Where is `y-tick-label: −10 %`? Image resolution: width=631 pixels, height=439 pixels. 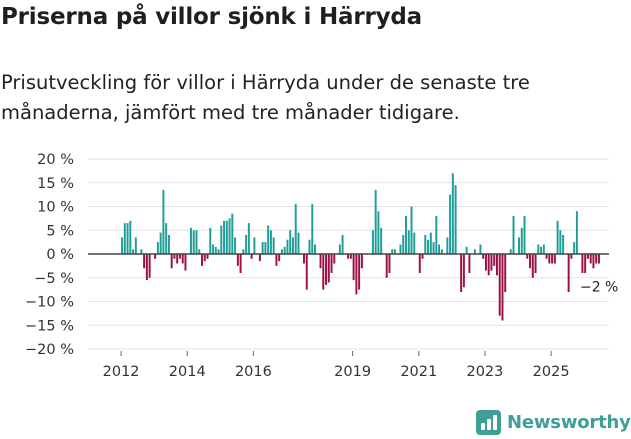 y-tick-label: −10 % is located at coordinates (49, 303).